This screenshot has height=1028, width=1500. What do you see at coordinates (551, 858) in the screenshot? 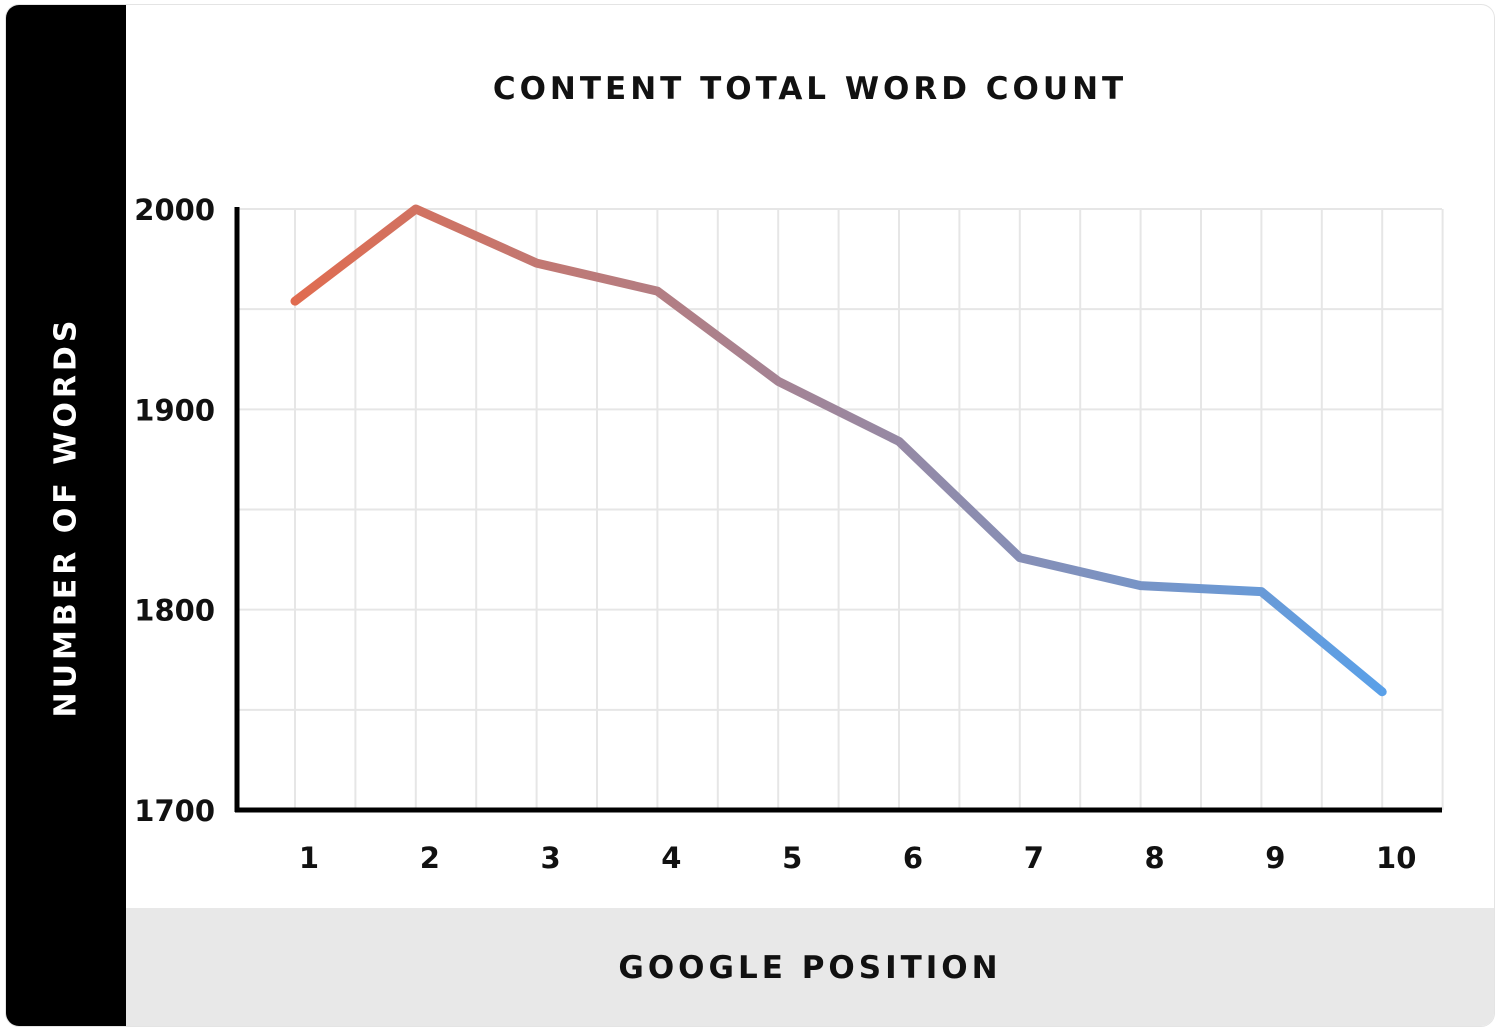
I see `x-tick-label: 3` at bounding box center [551, 858].